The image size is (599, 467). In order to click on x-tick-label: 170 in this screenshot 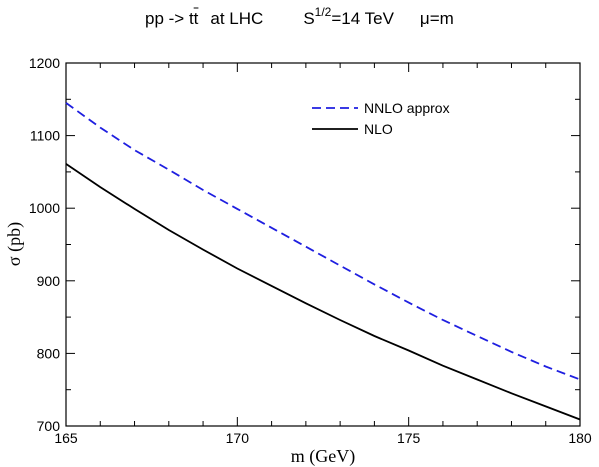, I will do `click(238, 438)`.